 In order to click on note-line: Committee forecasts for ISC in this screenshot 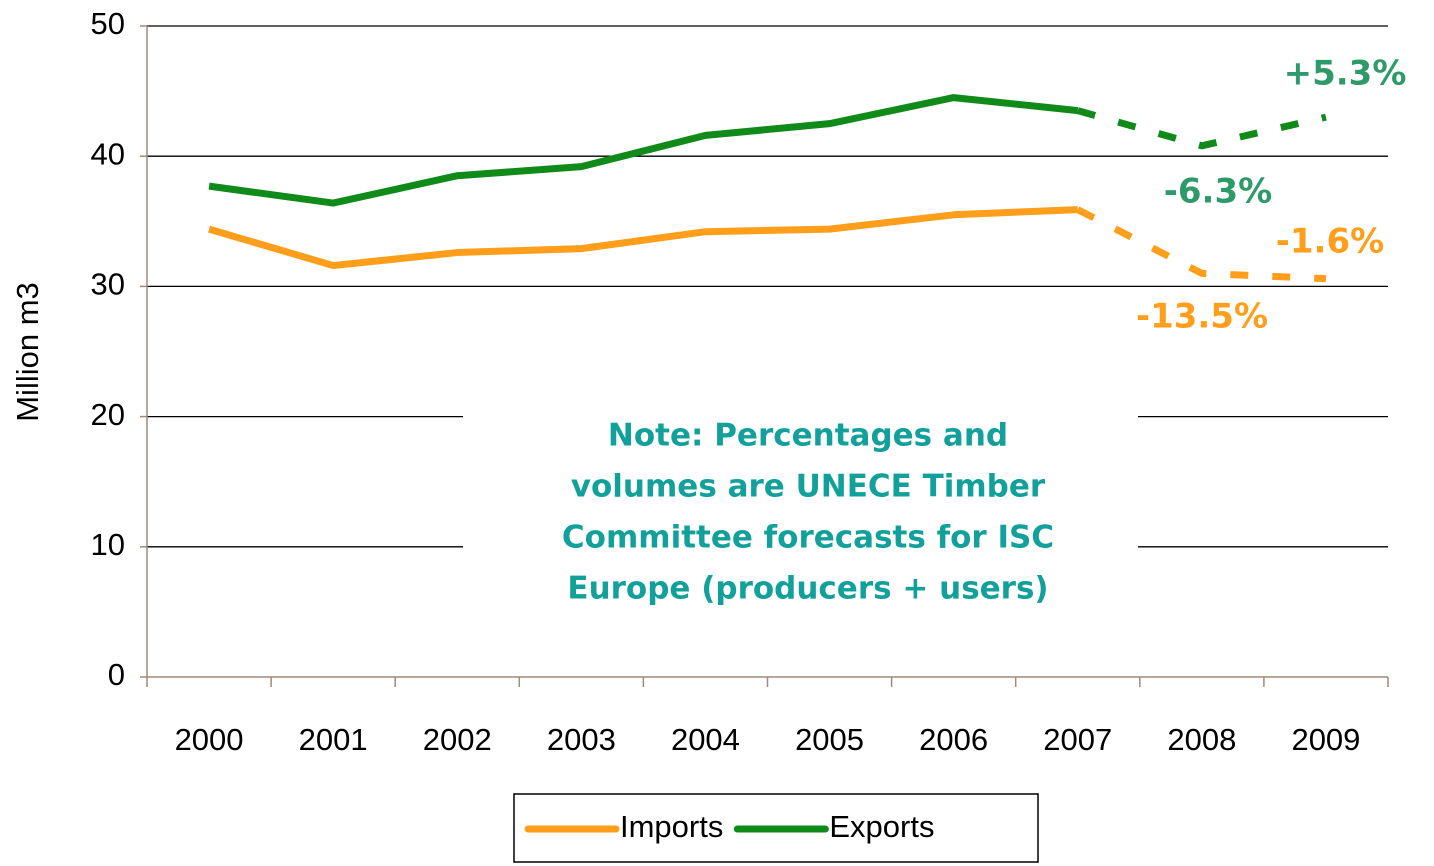, I will do `click(808, 538)`.